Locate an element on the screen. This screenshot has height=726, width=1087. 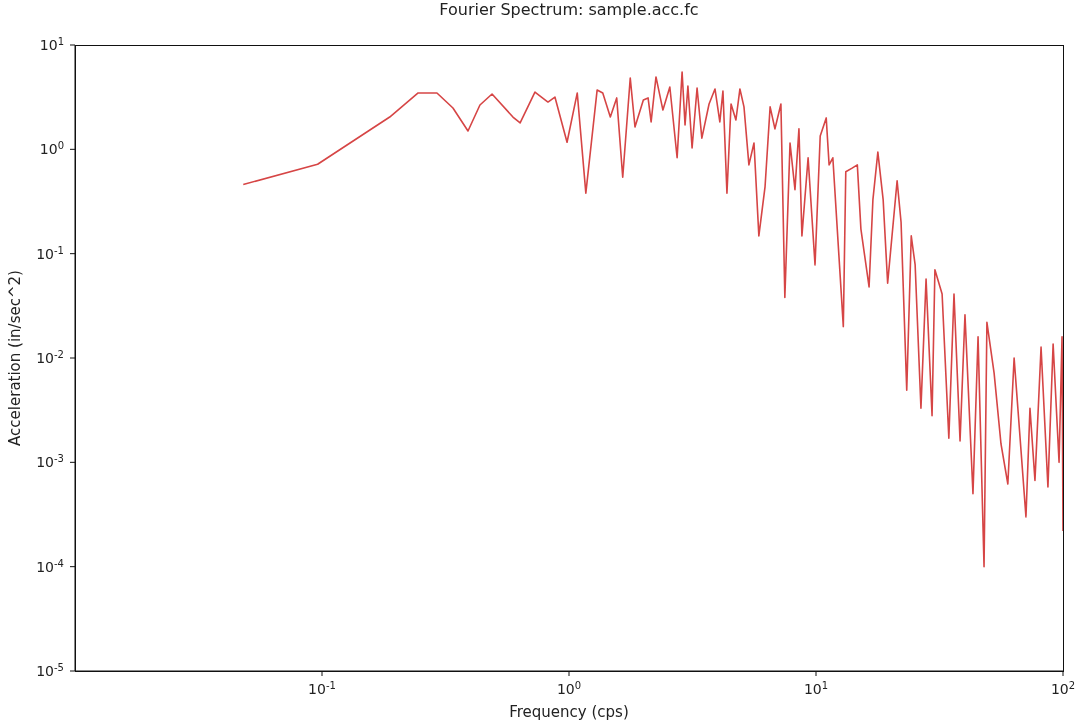
y-tick-label: 10$^{-5}$ is located at coordinates (50, 670).